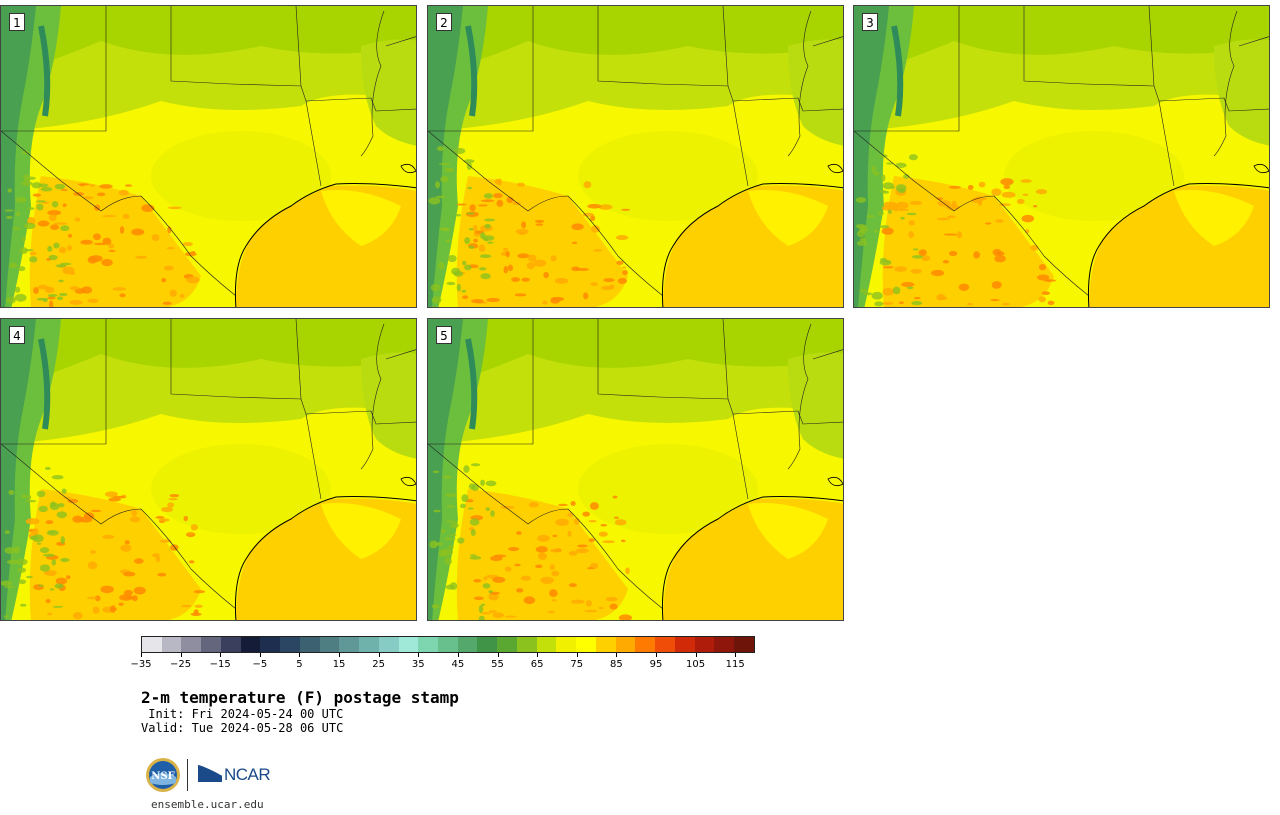 This screenshot has height=815, width=1280. Describe the element at coordinates (418, 664) in the screenshot. I see `colorbar-tick-label: 35` at that location.